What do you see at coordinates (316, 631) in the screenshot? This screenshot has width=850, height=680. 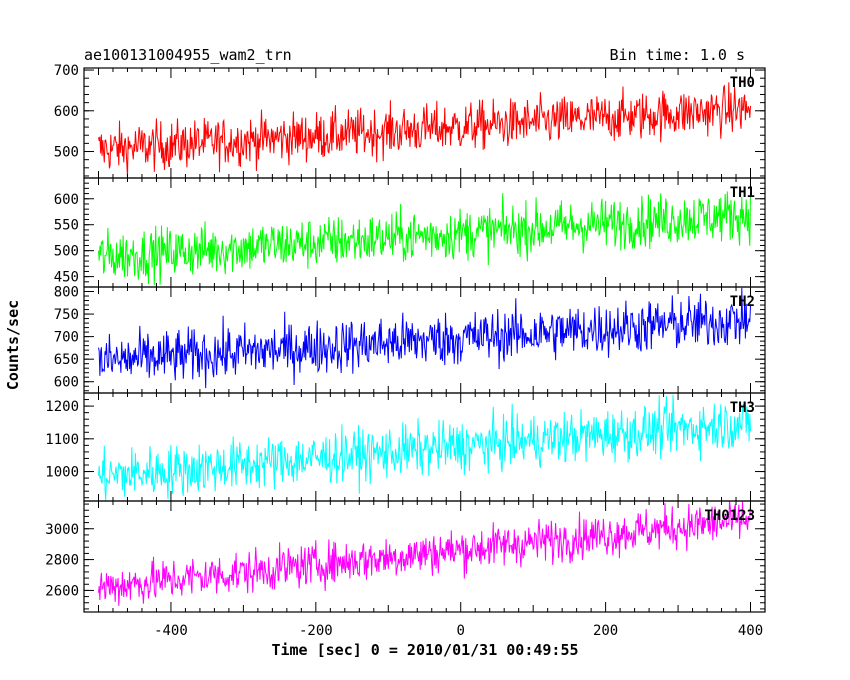 I see `x-tick-label: -200` at bounding box center [316, 631].